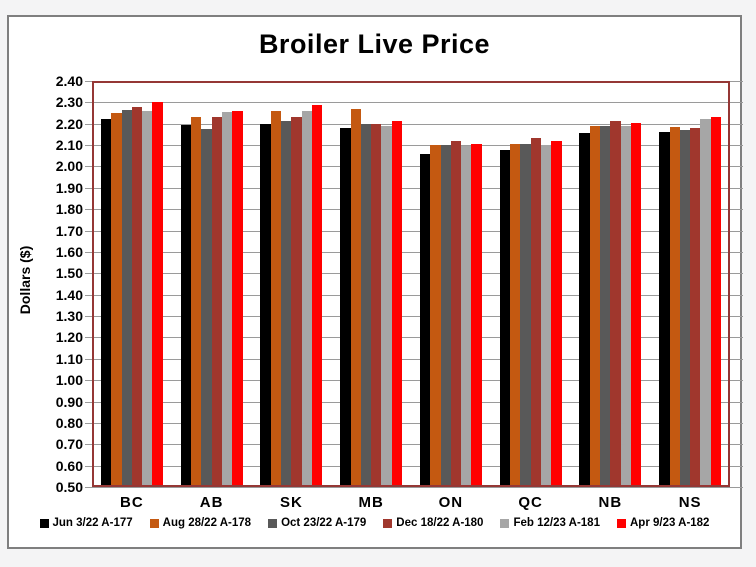 The image size is (756, 567). I want to click on legend-label: Feb 12/23 A-181, so click(556, 523).